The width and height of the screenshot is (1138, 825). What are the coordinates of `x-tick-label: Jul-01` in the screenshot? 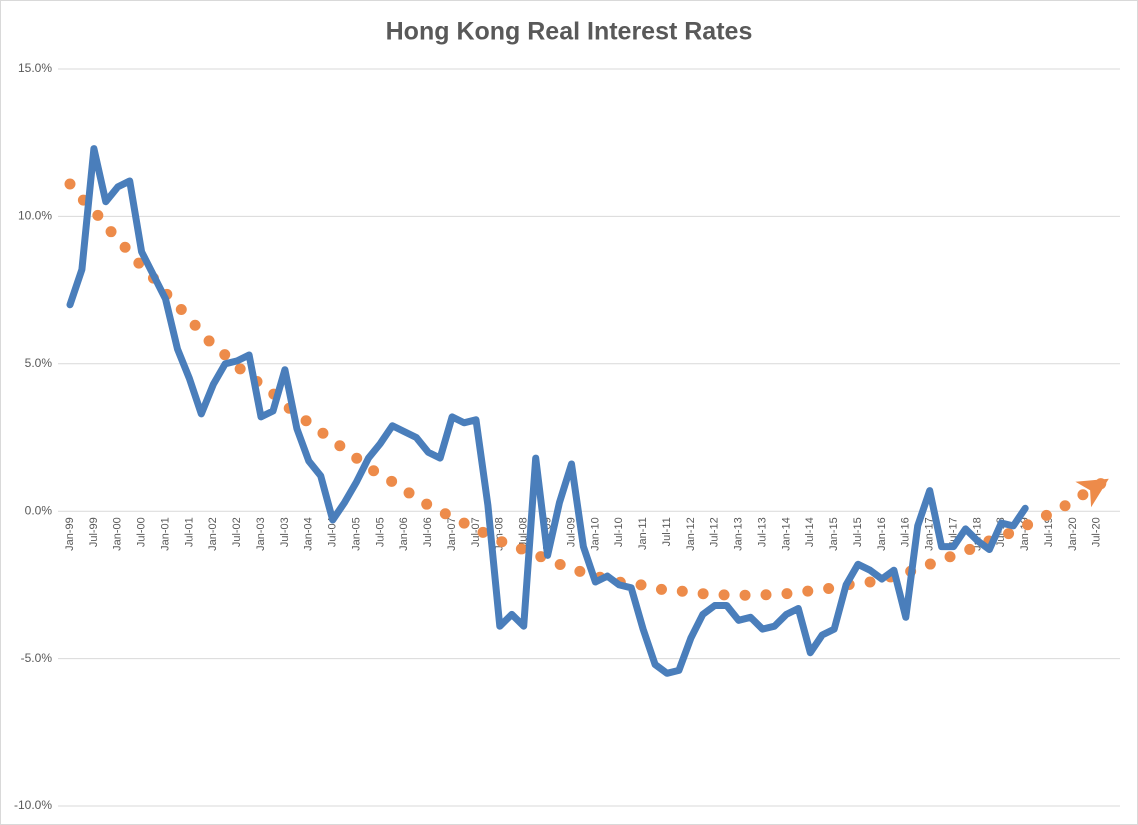 It's located at (189, 532).